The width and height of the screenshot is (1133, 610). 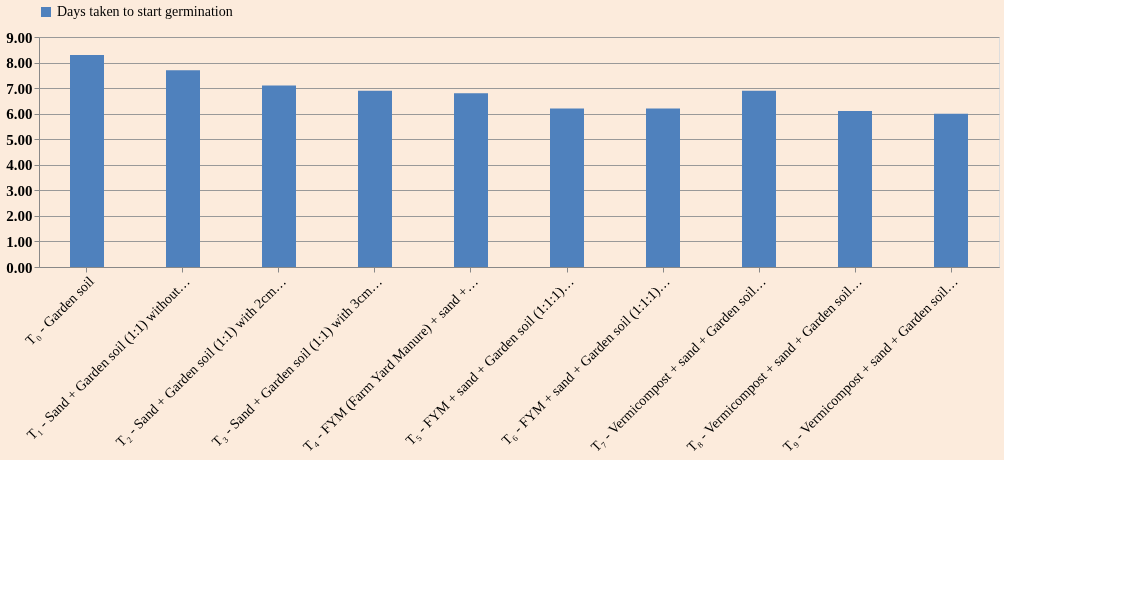 What do you see at coordinates (19, 139) in the screenshot?
I see `y-tick-label: 5.00` at bounding box center [19, 139].